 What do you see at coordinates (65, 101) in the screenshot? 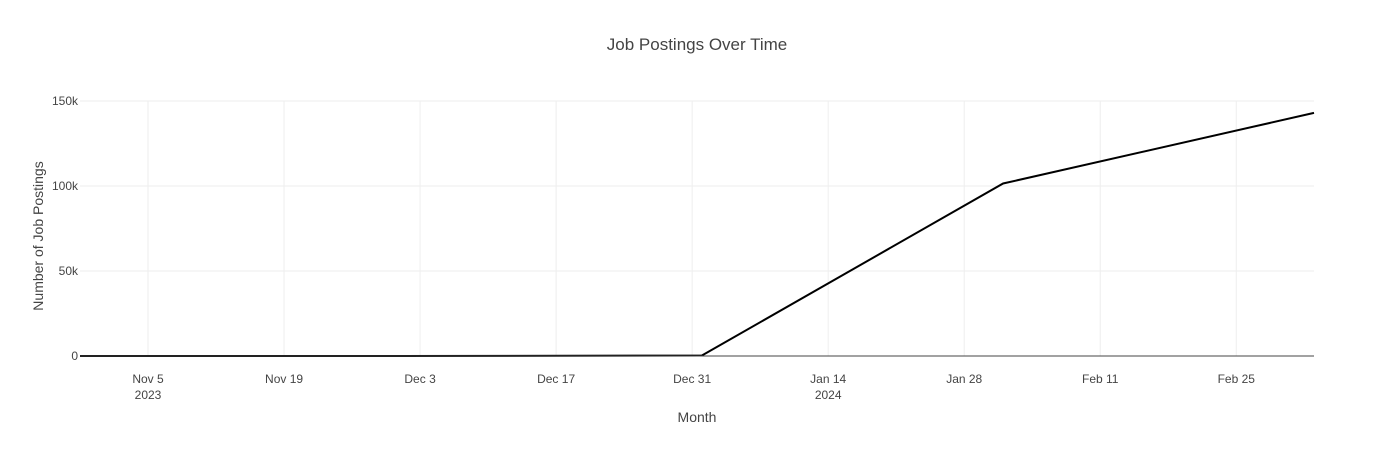
I see `y-tick-label: 150k` at bounding box center [65, 101].